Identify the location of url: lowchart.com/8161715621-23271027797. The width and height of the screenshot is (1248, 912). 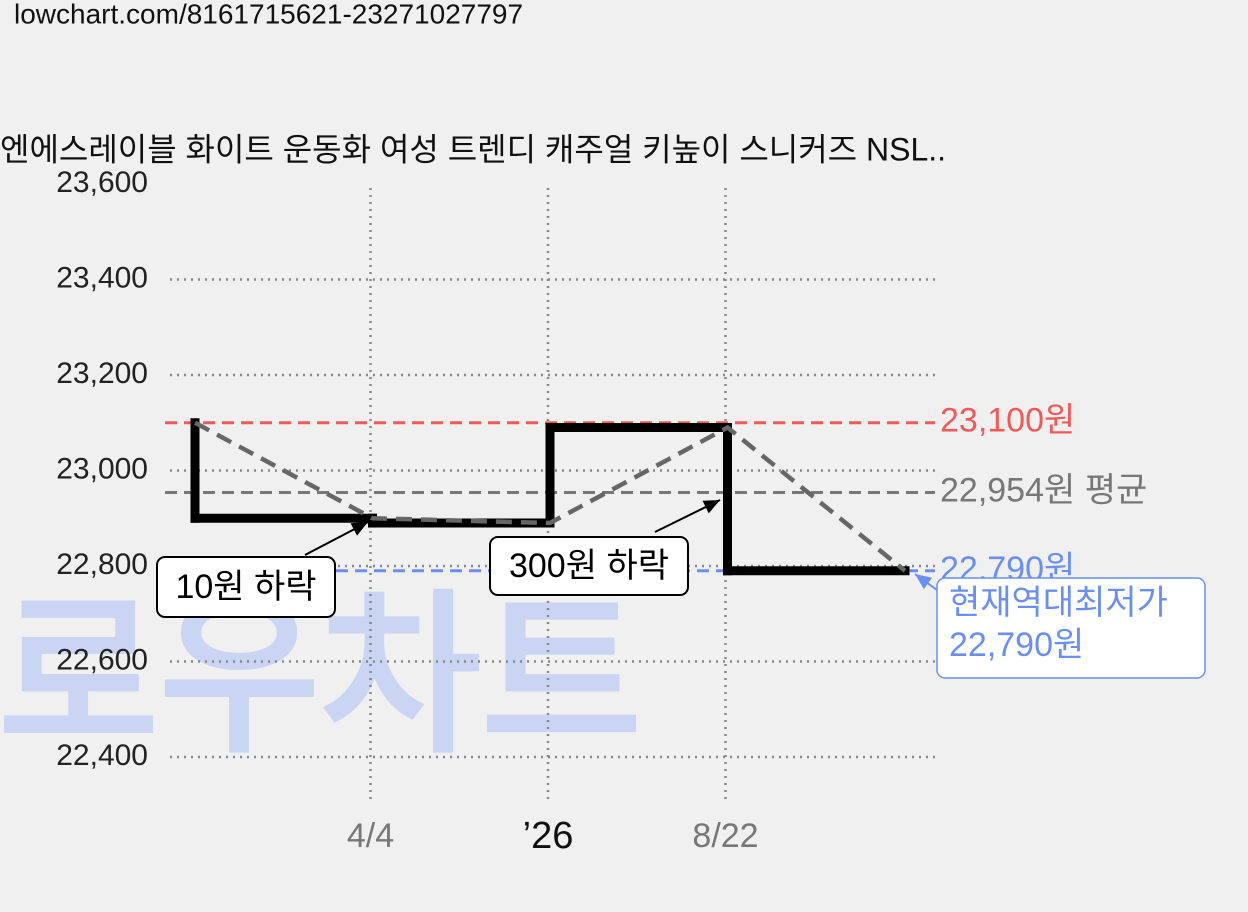
(268, 14).